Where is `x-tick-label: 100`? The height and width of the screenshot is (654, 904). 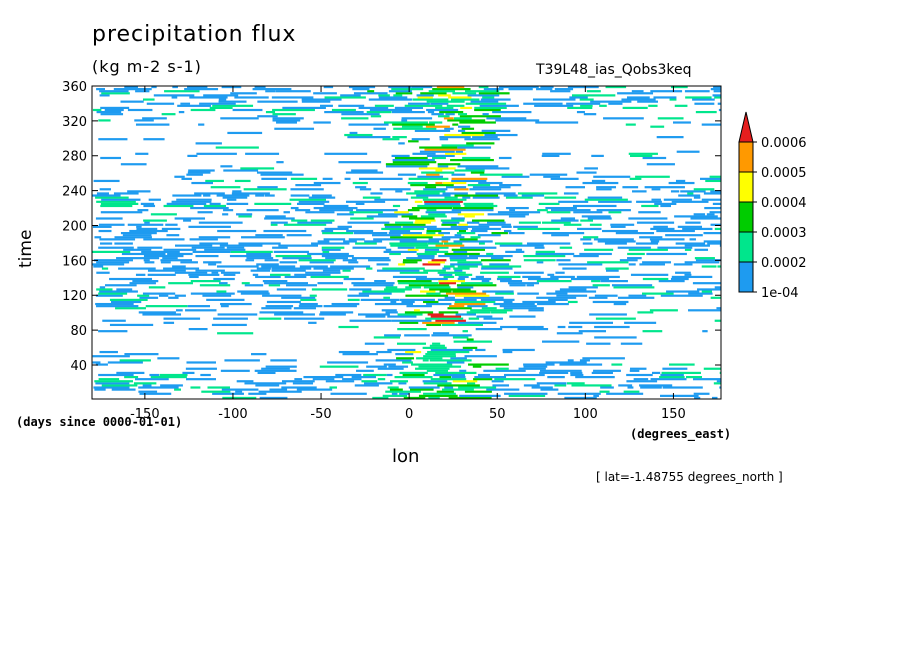 x-tick-label: 100 is located at coordinates (585, 414).